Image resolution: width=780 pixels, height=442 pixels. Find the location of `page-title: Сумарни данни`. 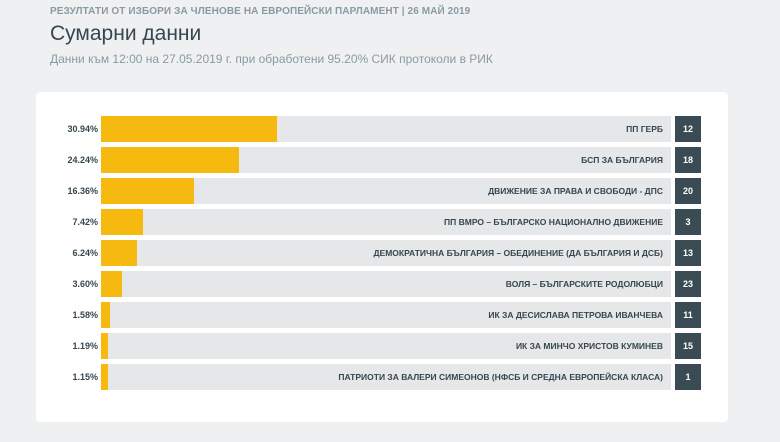

page-title: Сумарни данни is located at coordinates (126, 33).